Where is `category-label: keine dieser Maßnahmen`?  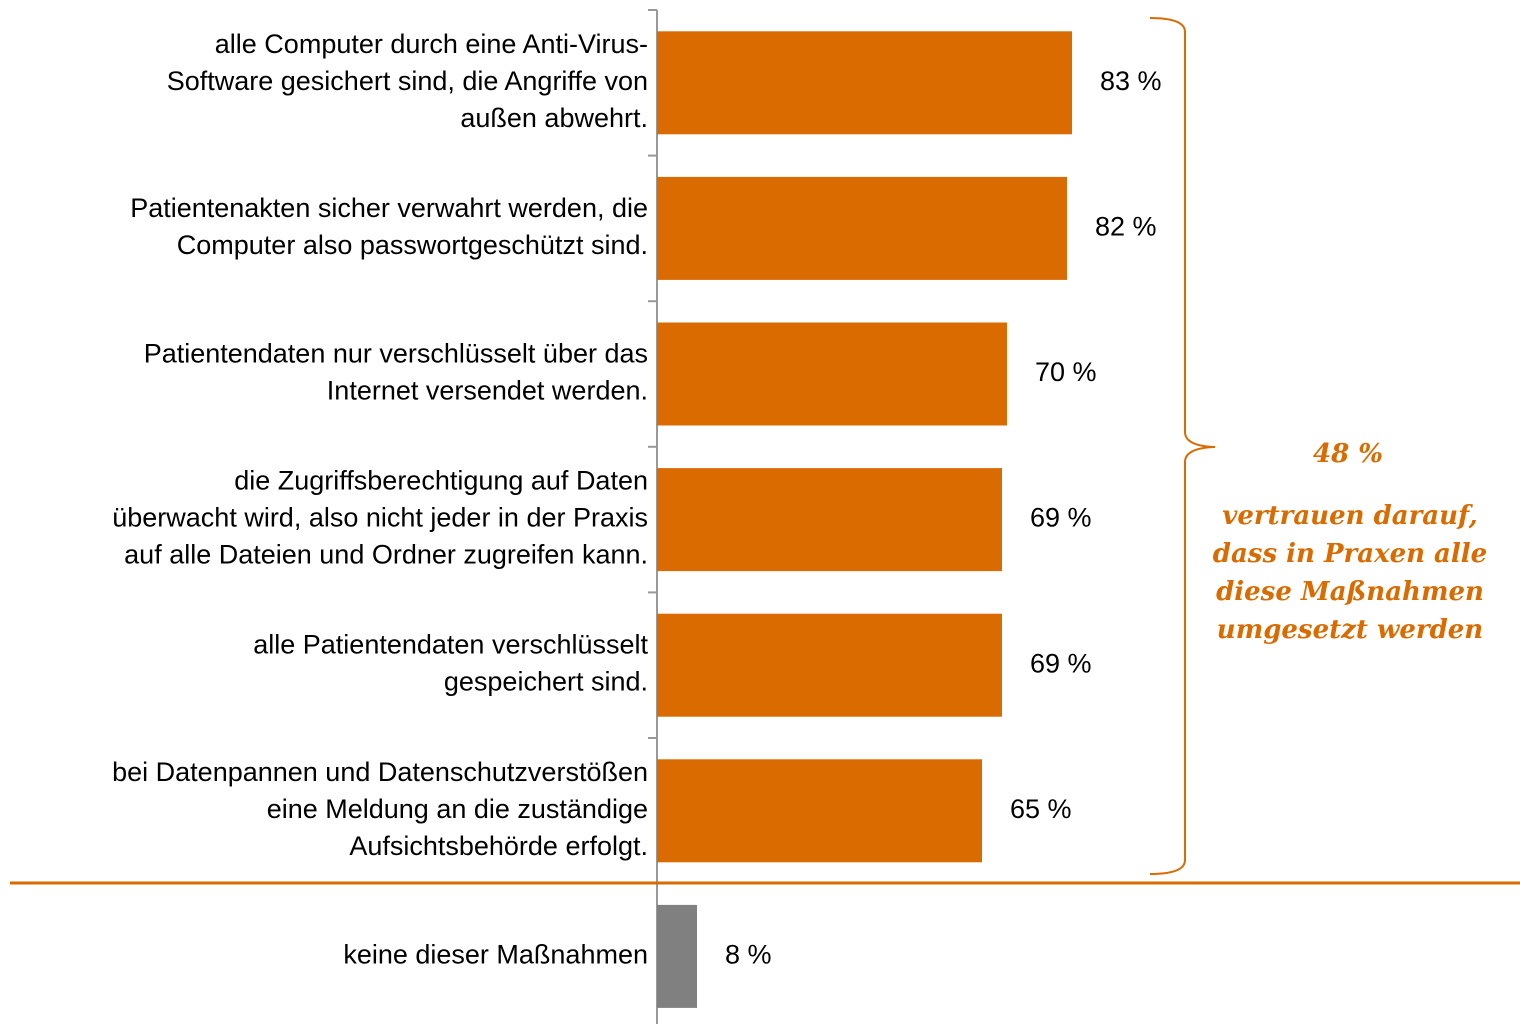 category-label: keine dieser Maßnahmen is located at coordinates (495, 955).